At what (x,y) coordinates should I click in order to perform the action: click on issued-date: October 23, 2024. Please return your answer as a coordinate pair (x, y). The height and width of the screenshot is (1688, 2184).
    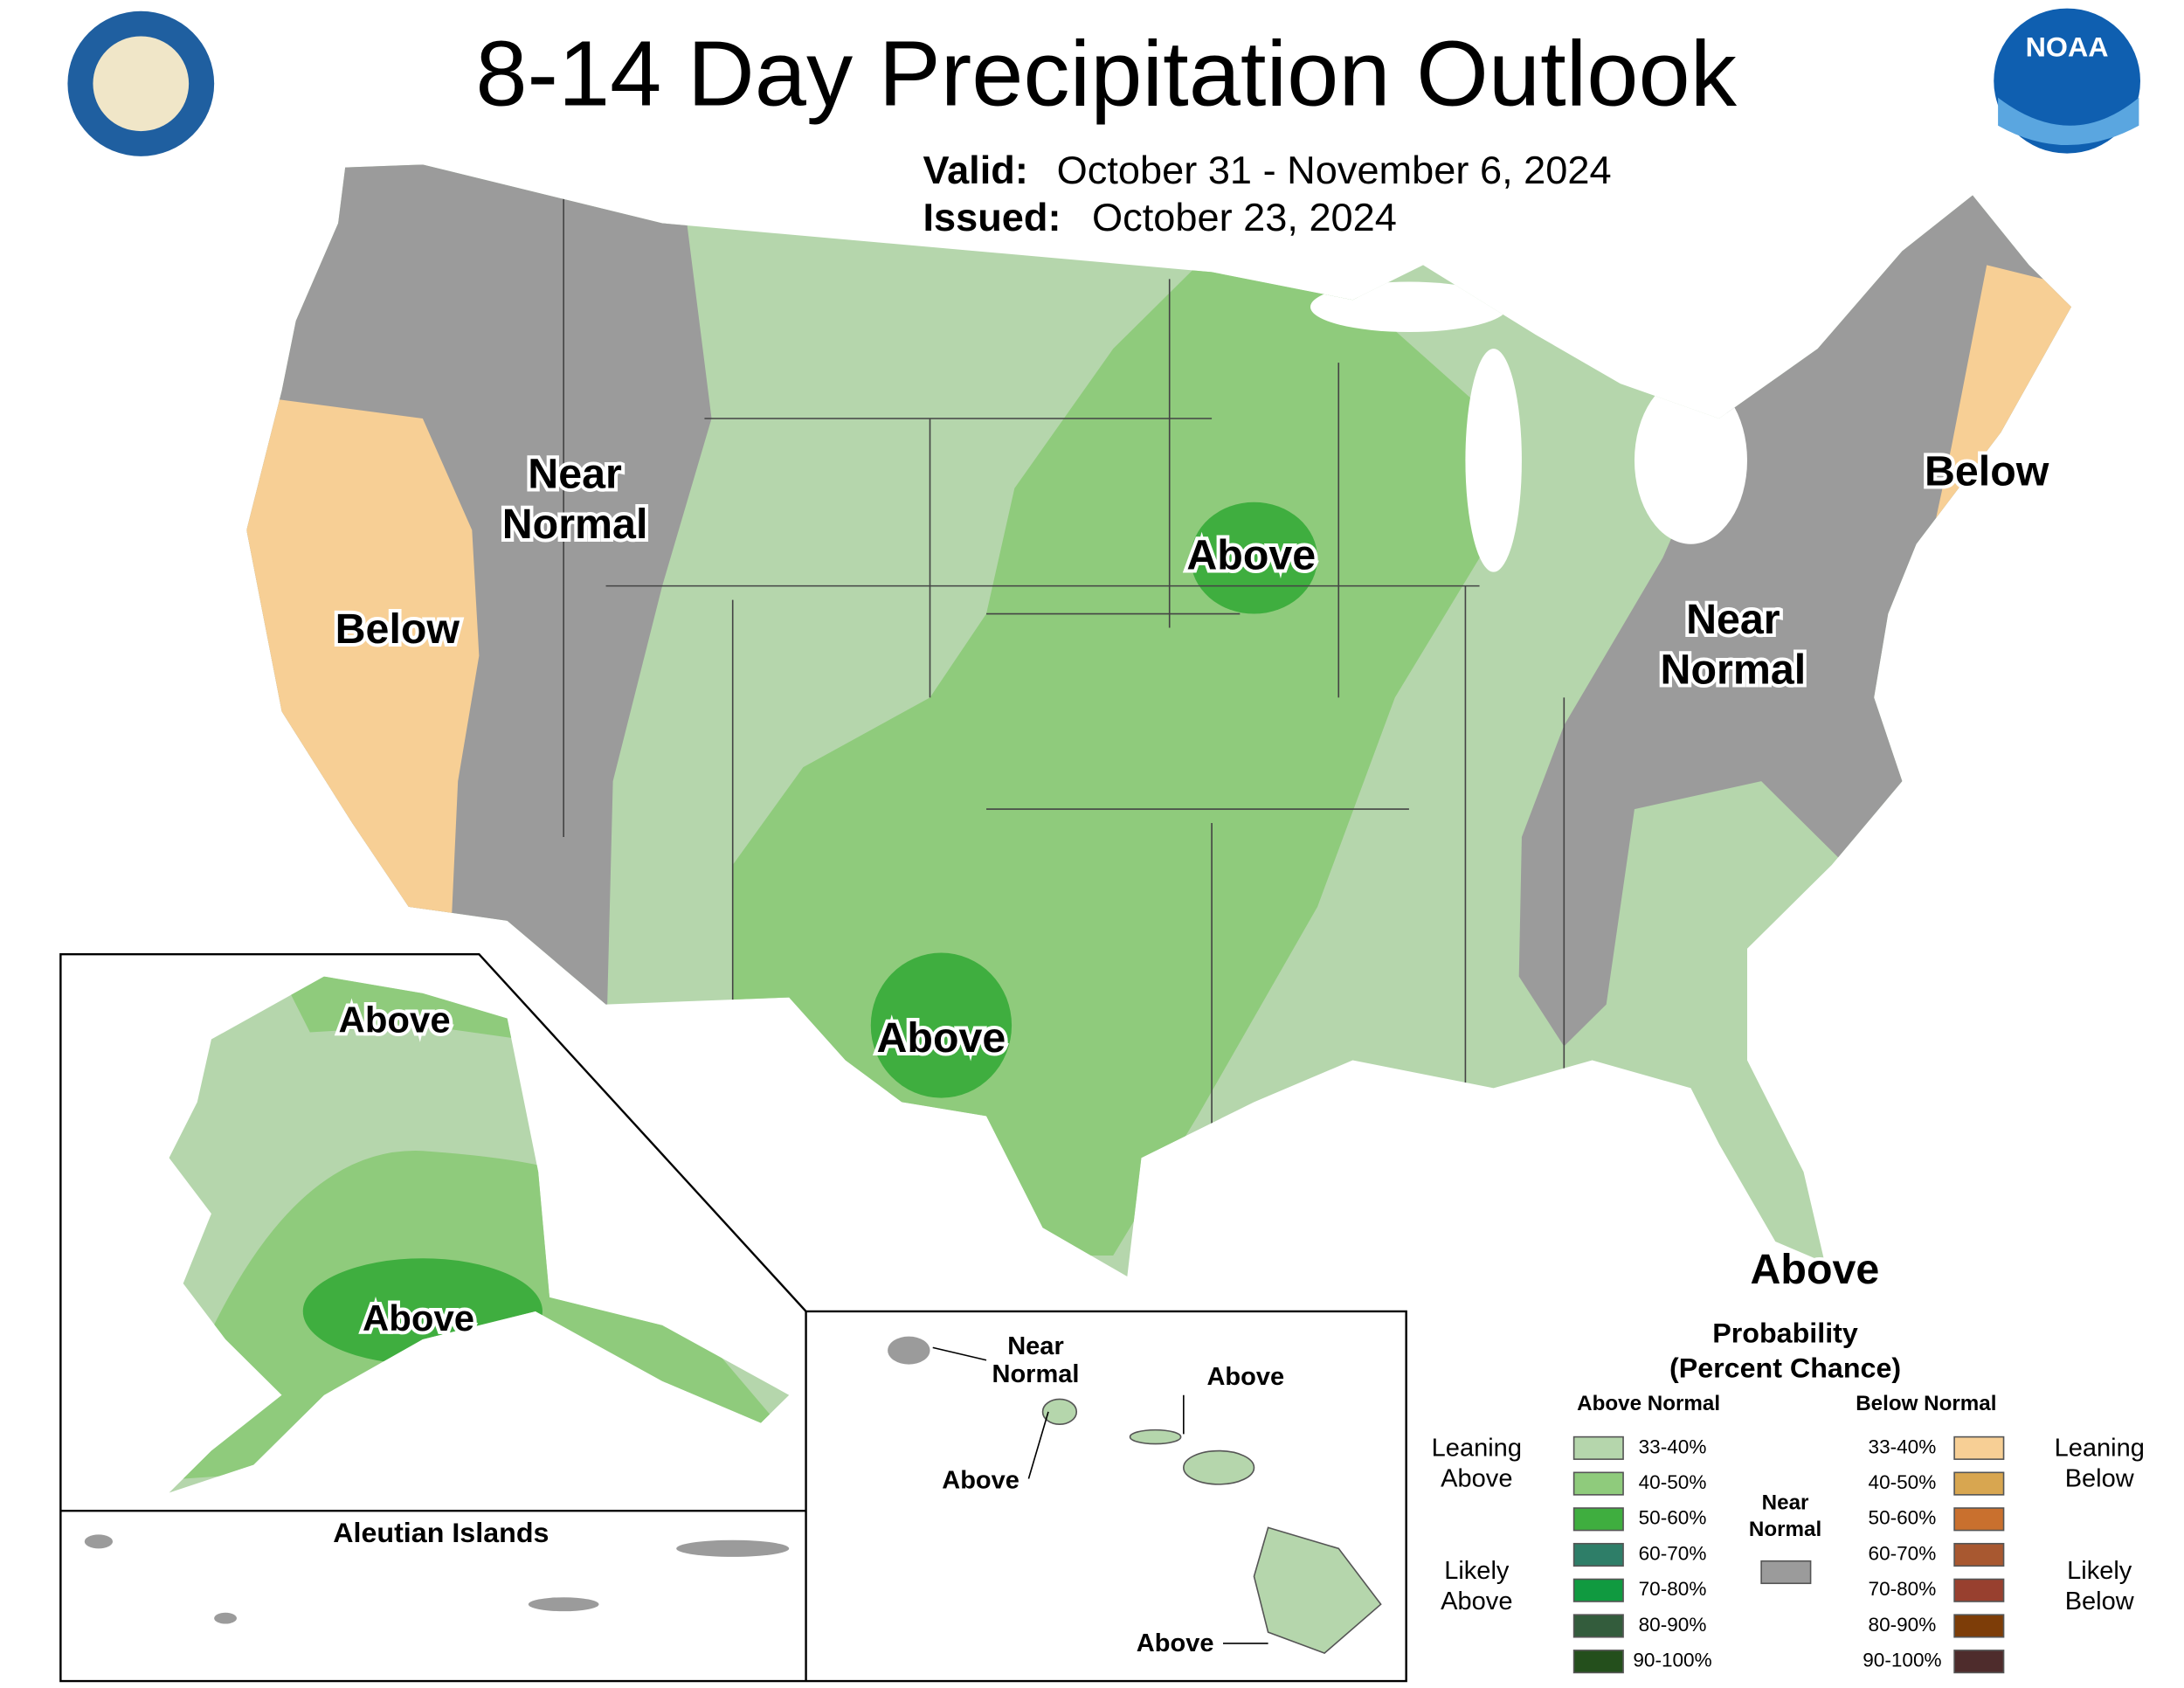
    Looking at the image, I should click on (1244, 217).